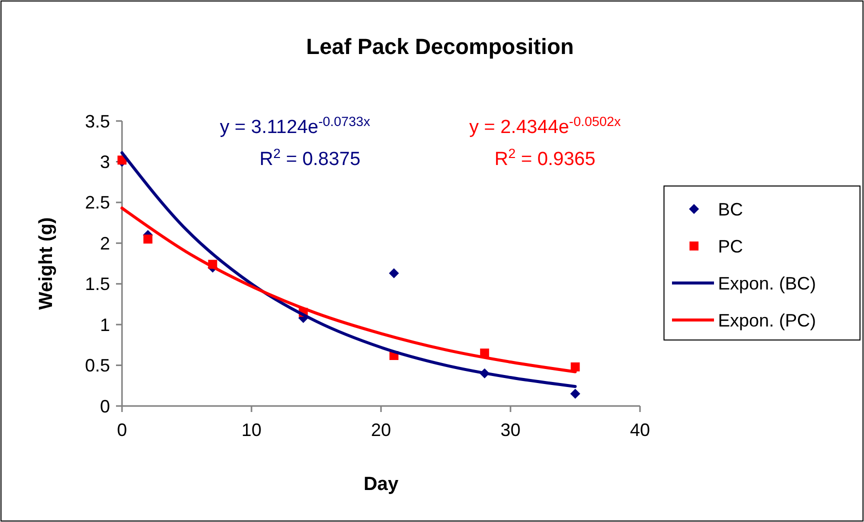 This screenshot has width=864, height=522. What do you see at coordinates (295, 126) in the screenshot?
I see `annotation: y = 3.1124e$^{-0.0733x}$` at bounding box center [295, 126].